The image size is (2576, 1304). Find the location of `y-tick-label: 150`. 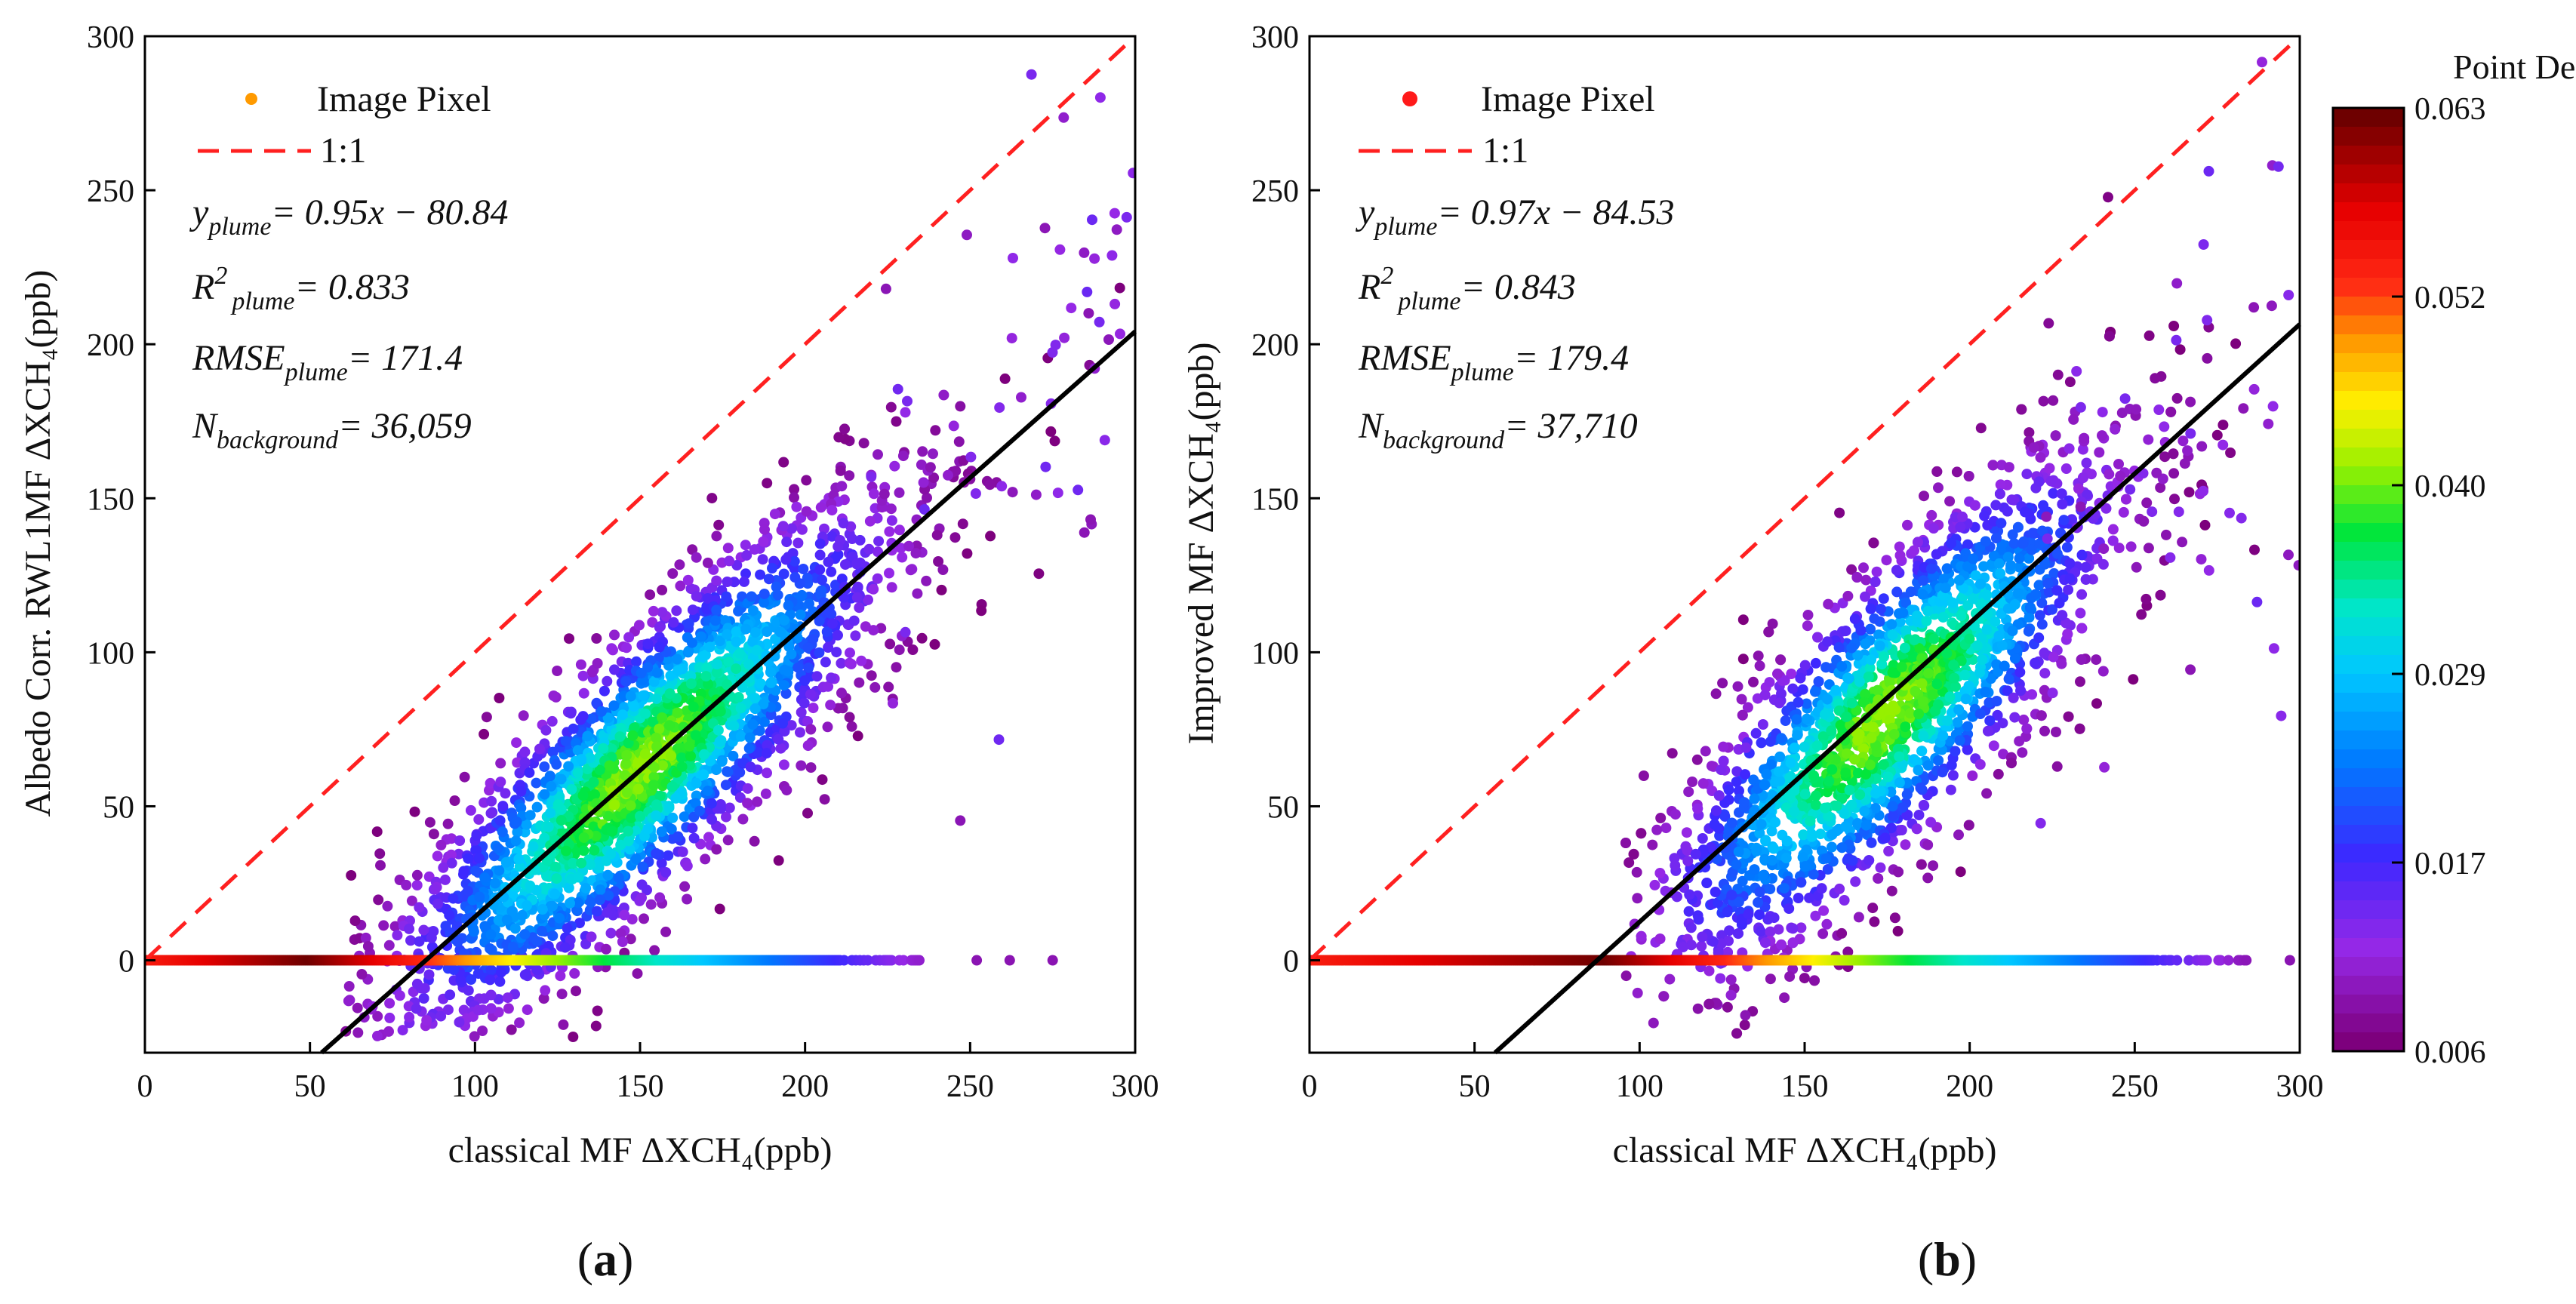

y-tick-label: 150 is located at coordinates (111, 499).